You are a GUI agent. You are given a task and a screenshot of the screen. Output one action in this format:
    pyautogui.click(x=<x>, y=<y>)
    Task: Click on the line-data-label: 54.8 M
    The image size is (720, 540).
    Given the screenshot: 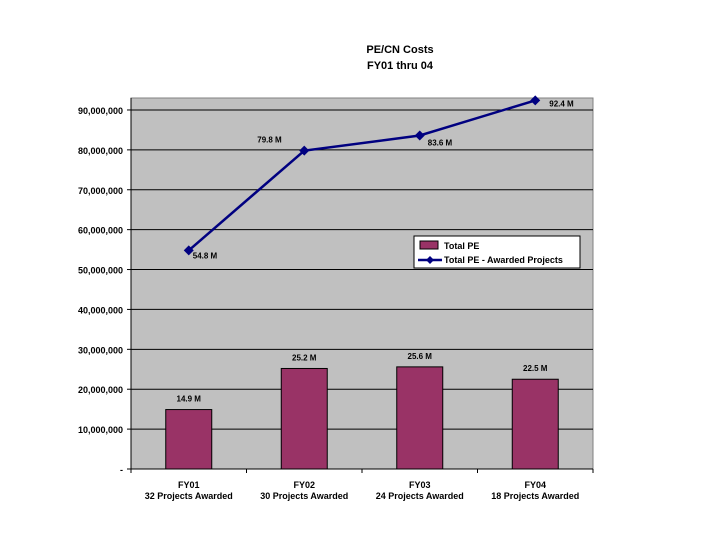 What is the action you would take?
    pyautogui.click(x=205, y=255)
    